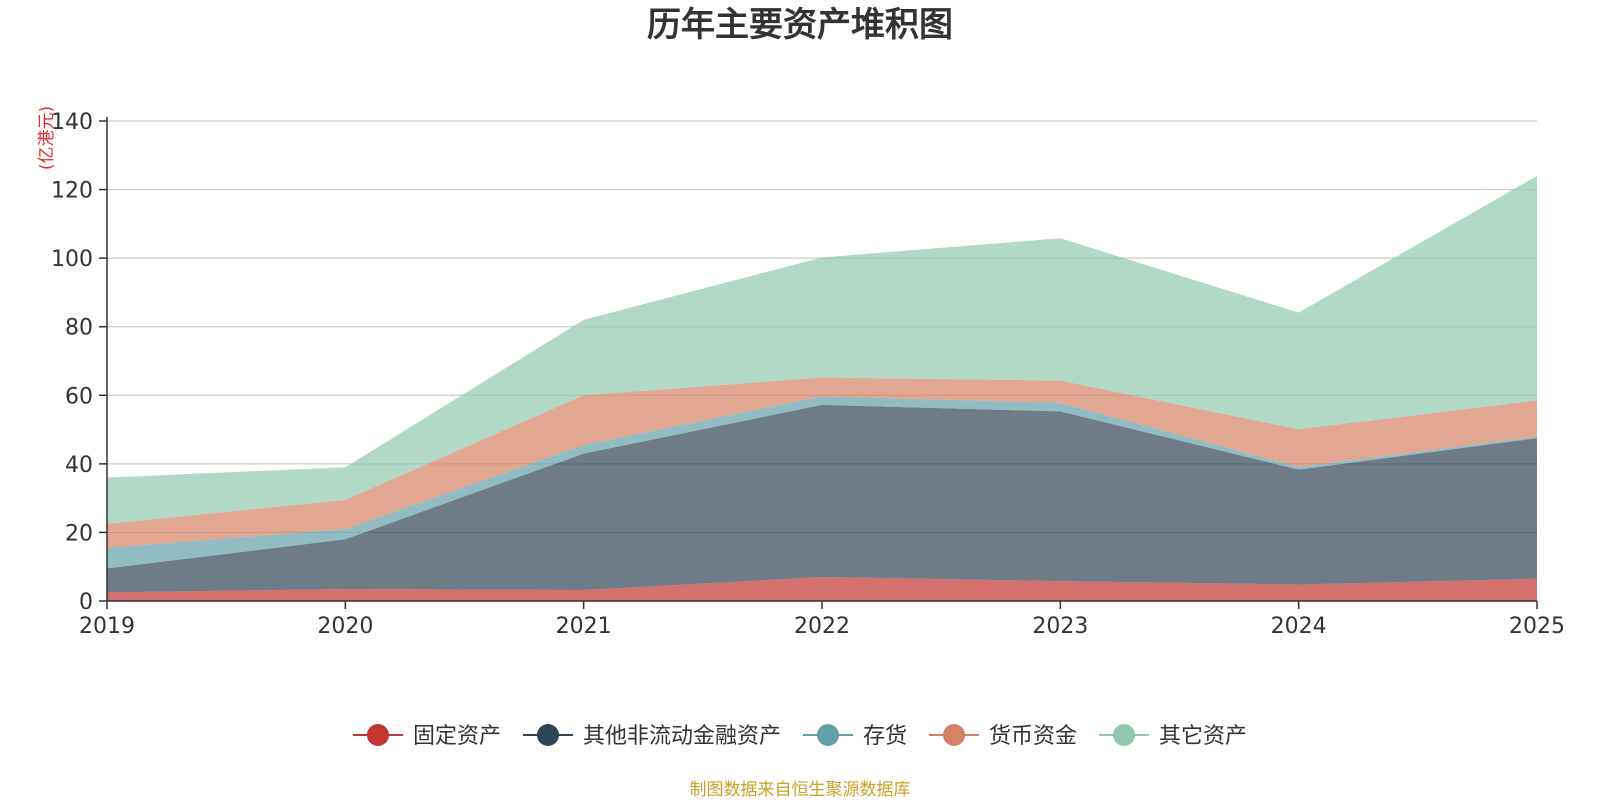 The image size is (1600, 800). What do you see at coordinates (72, 259) in the screenshot?
I see `y-tick-label-100: 100` at bounding box center [72, 259].